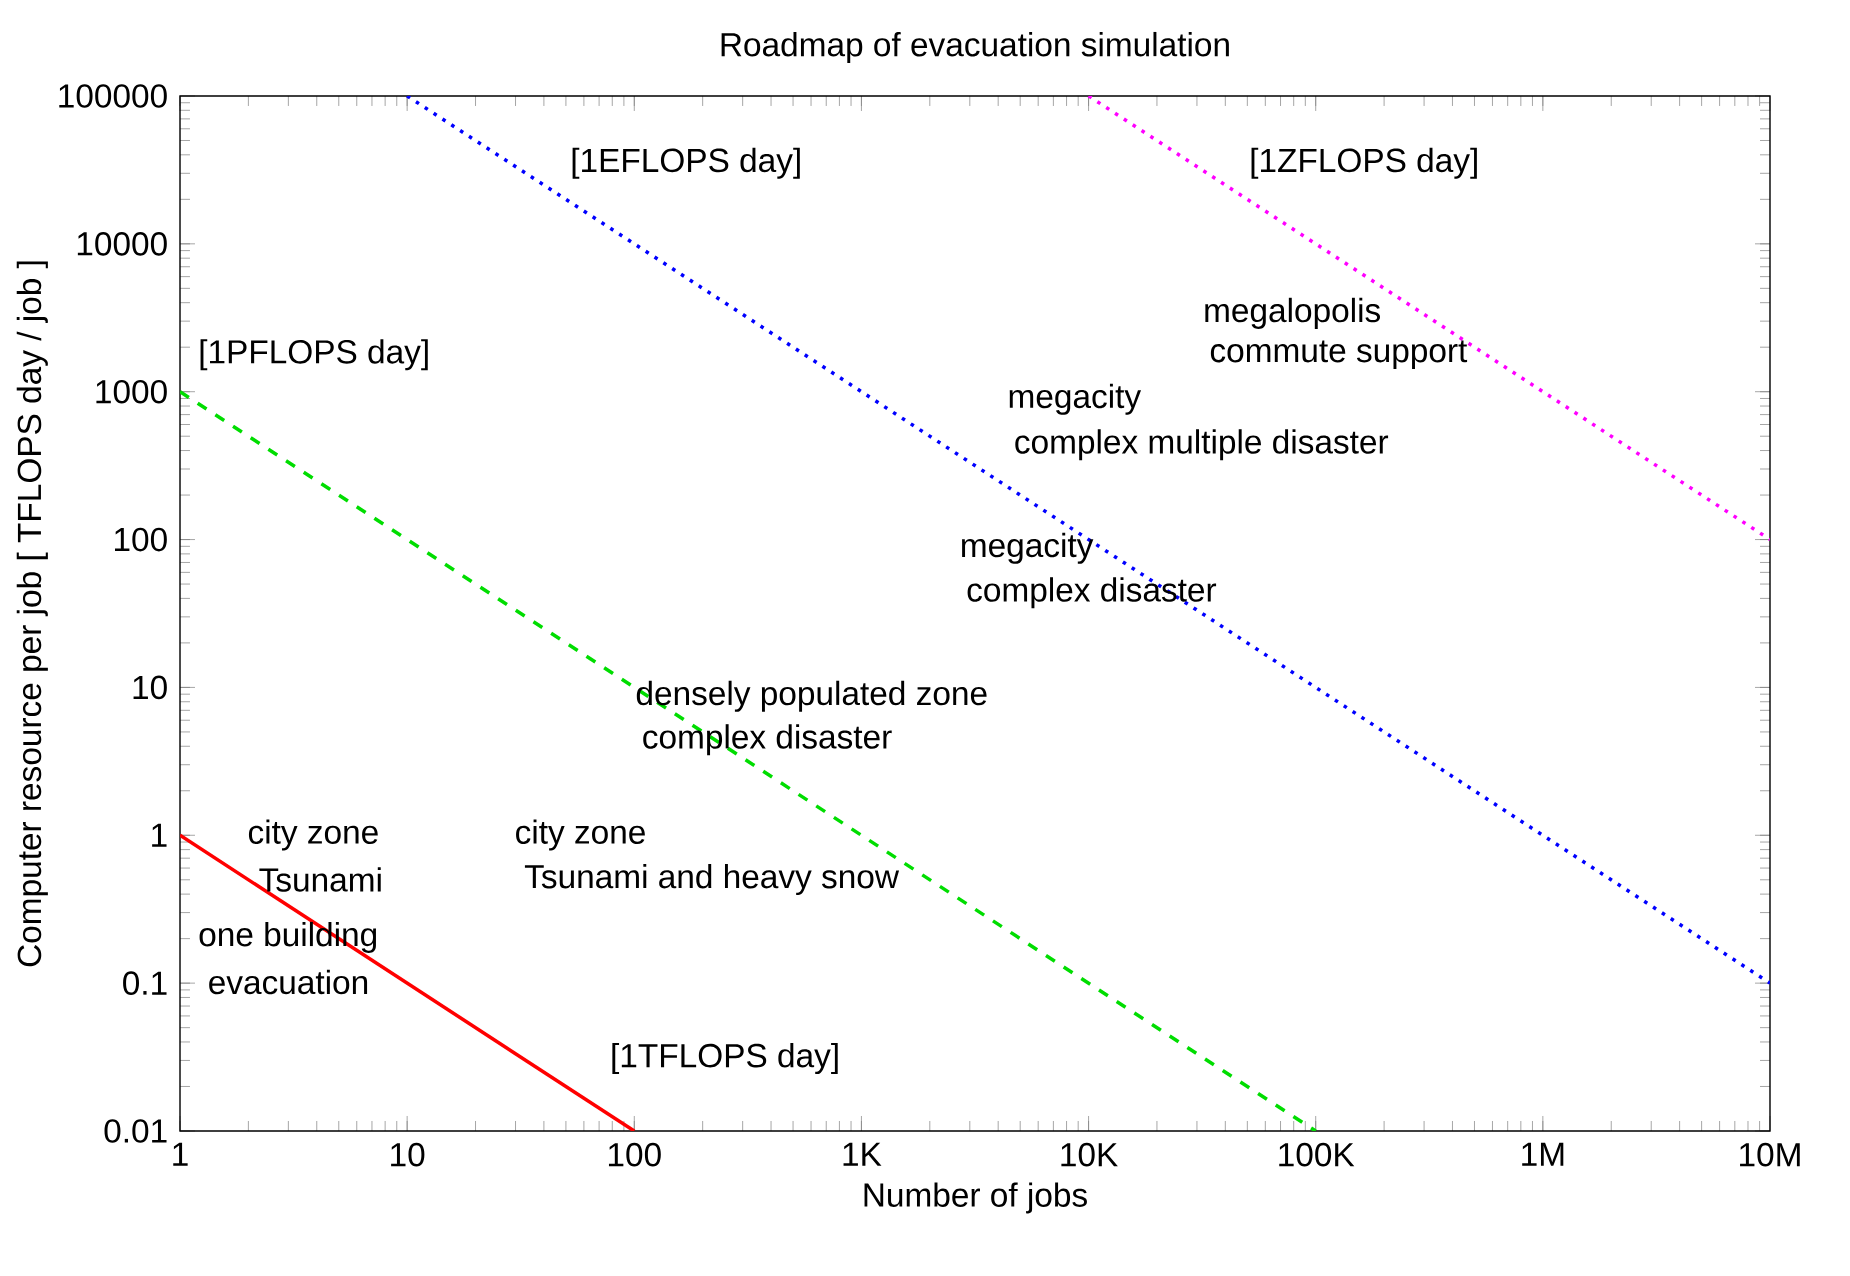  I want to click on y-tick-label: 0.1, so click(145, 983).